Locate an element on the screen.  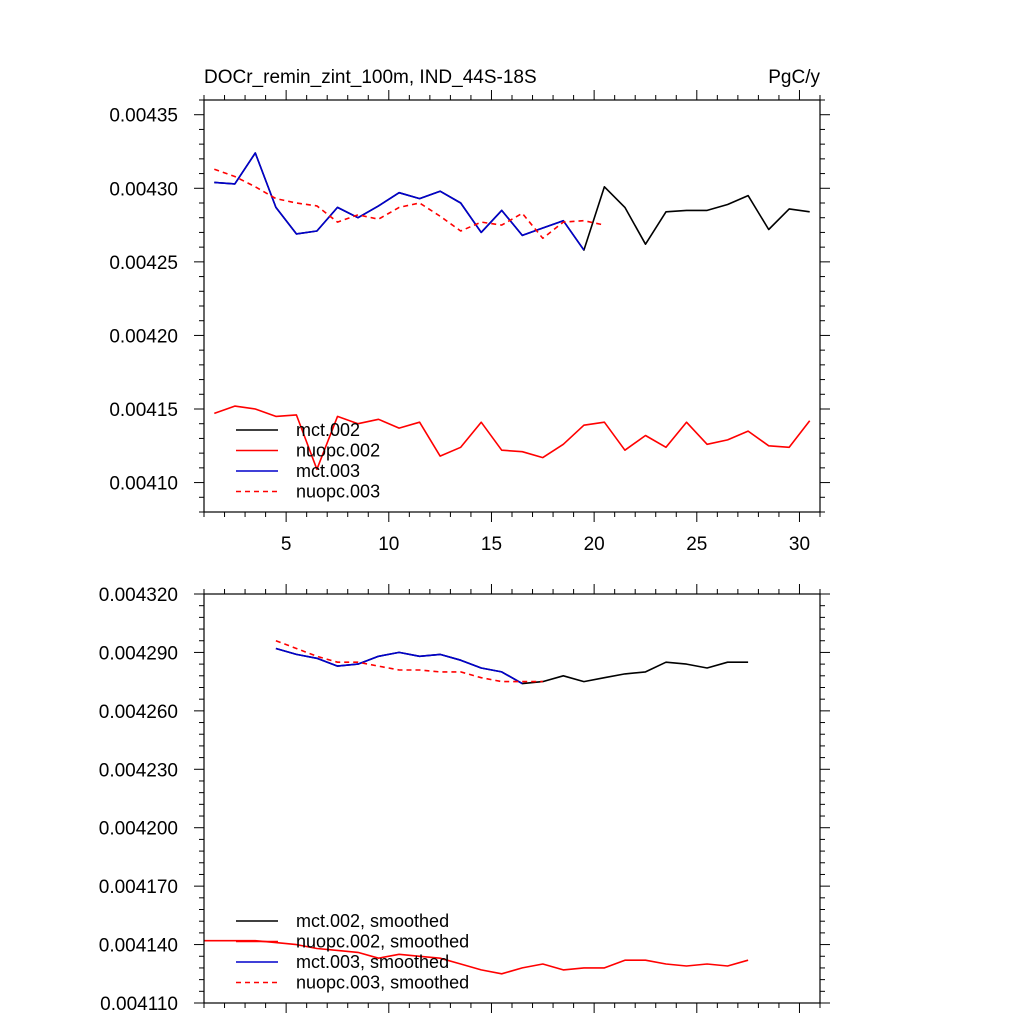
y-tick-label: 0.00420 is located at coordinates (143, 336).